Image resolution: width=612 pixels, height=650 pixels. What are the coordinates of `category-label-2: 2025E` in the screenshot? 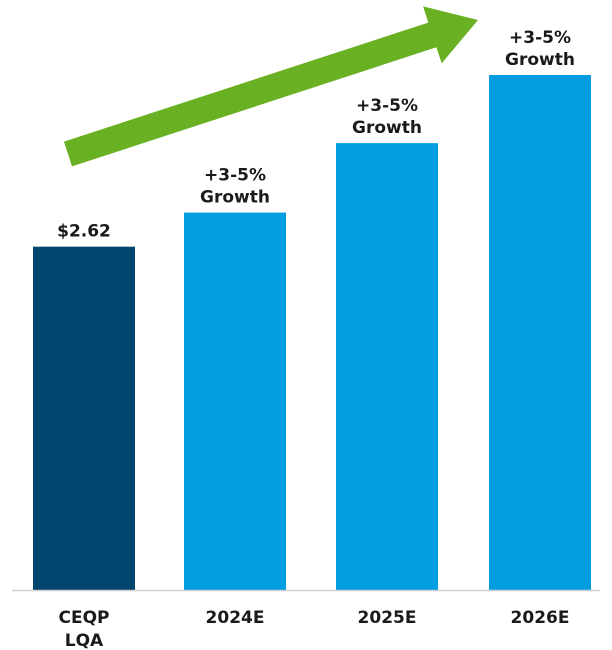 It's located at (387, 618).